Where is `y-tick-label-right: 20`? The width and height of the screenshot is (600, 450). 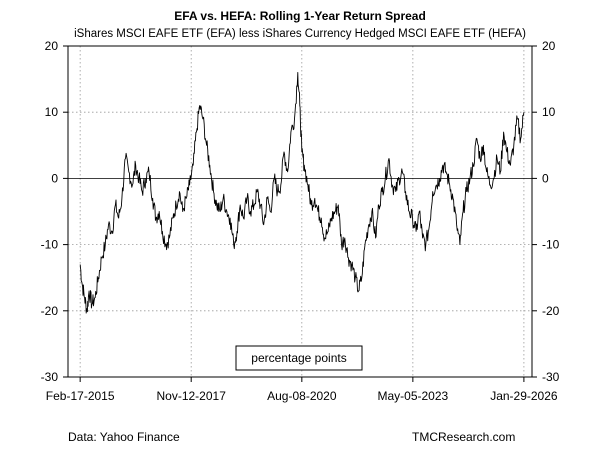 y-tick-label-right: 20 is located at coordinates (549, 46).